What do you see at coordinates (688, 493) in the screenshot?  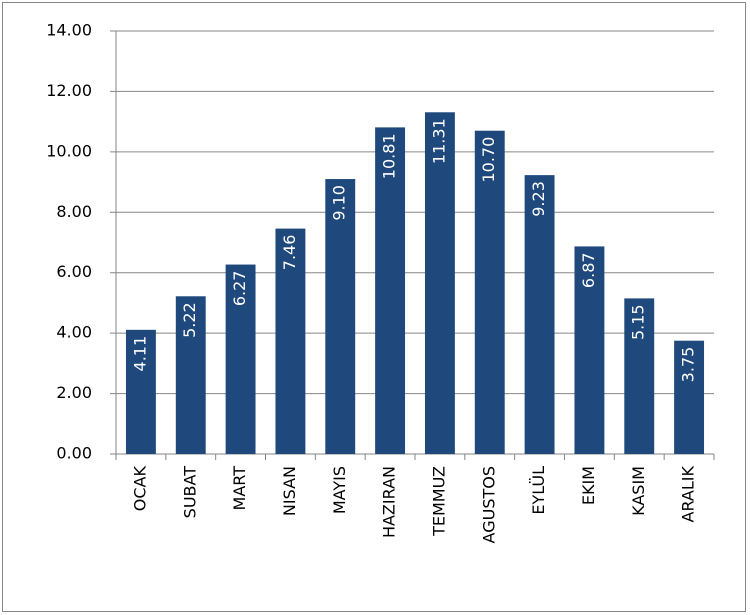 I see `x-tick-label: ARALIK` at bounding box center [688, 493].